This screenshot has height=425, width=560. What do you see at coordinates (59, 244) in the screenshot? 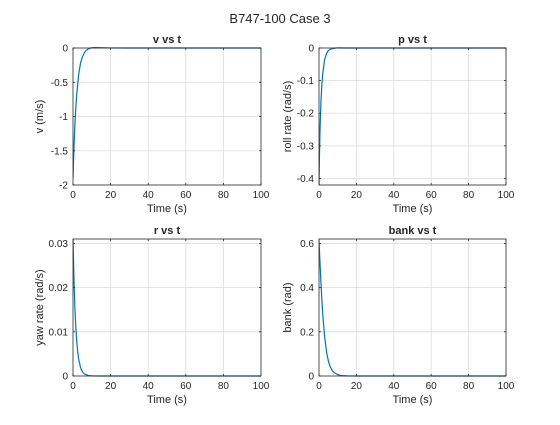
I see `y-tick-label: 0.03` at bounding box center [59, 244].